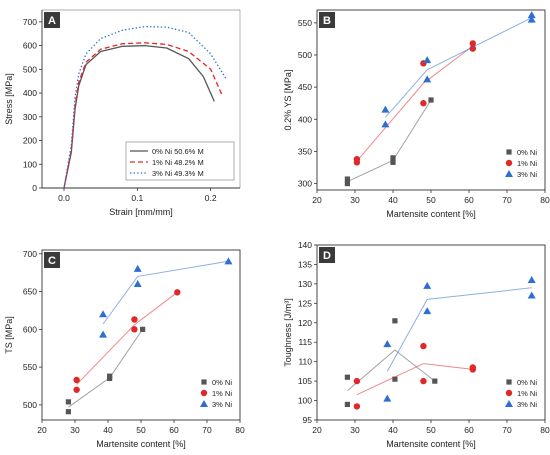 This screenshot has height=455, width=550. What do you see at coordinates (305, 284) in the screenshot?
I see `y-tick-label: 130` at bounding box center [305, 284].